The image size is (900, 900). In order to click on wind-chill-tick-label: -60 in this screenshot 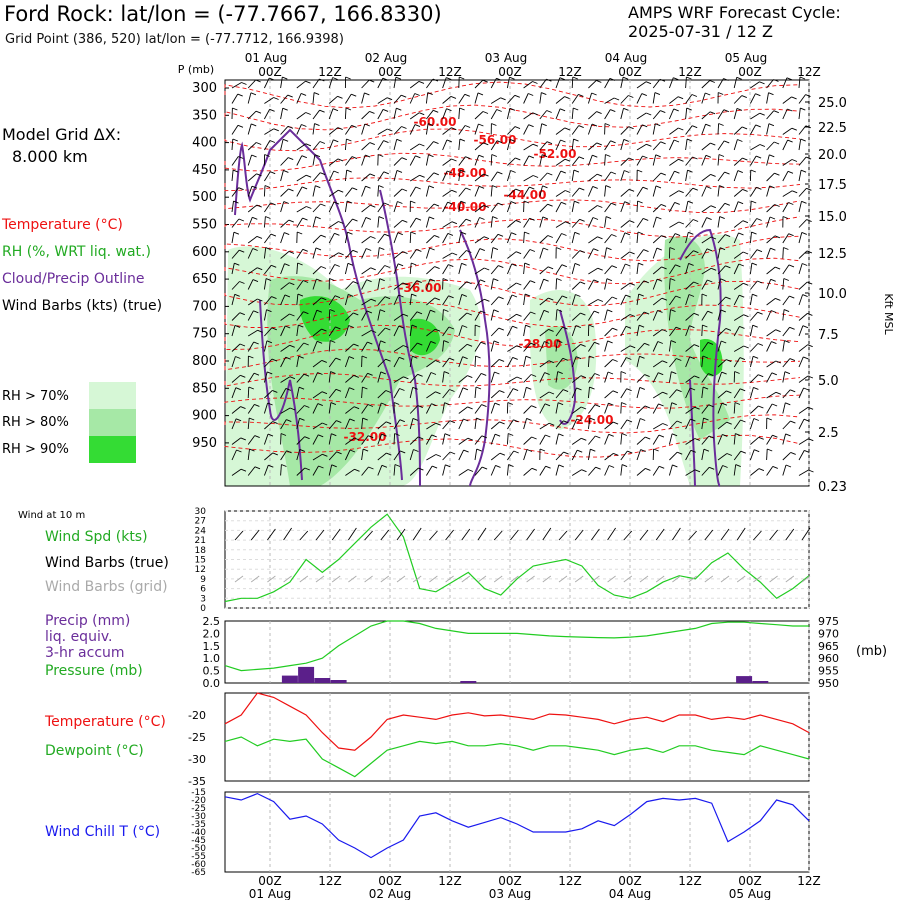, I will do `click(198, 865)`.